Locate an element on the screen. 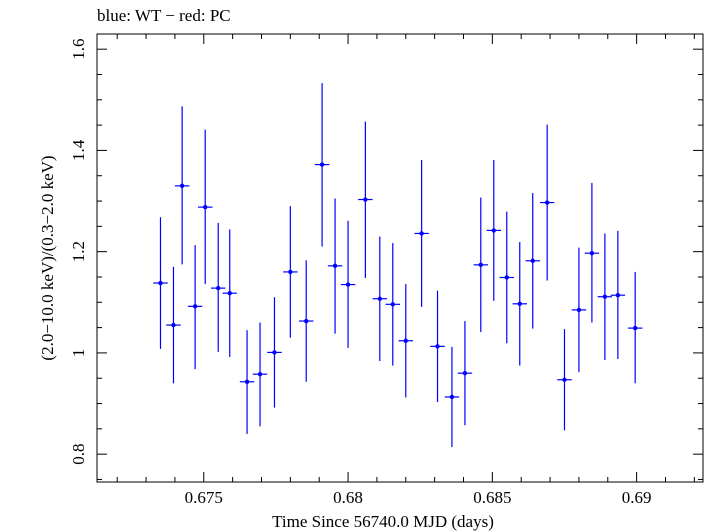 This screenshot has height=532, width=705. y-tick-label: 1.2 is located at coordinates (78, 251).